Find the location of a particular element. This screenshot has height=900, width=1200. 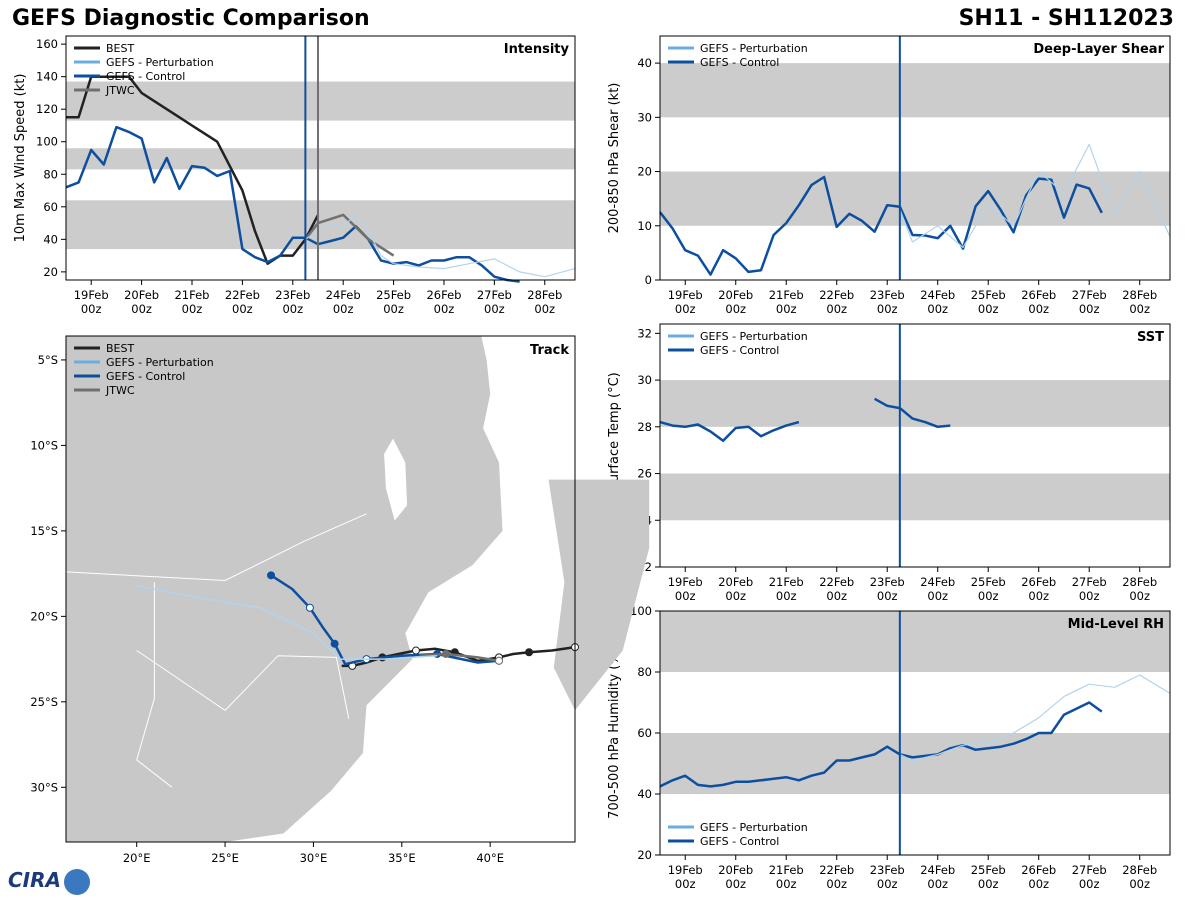

intensity-ytick-label: 20 is located at coordinates (50, 272).